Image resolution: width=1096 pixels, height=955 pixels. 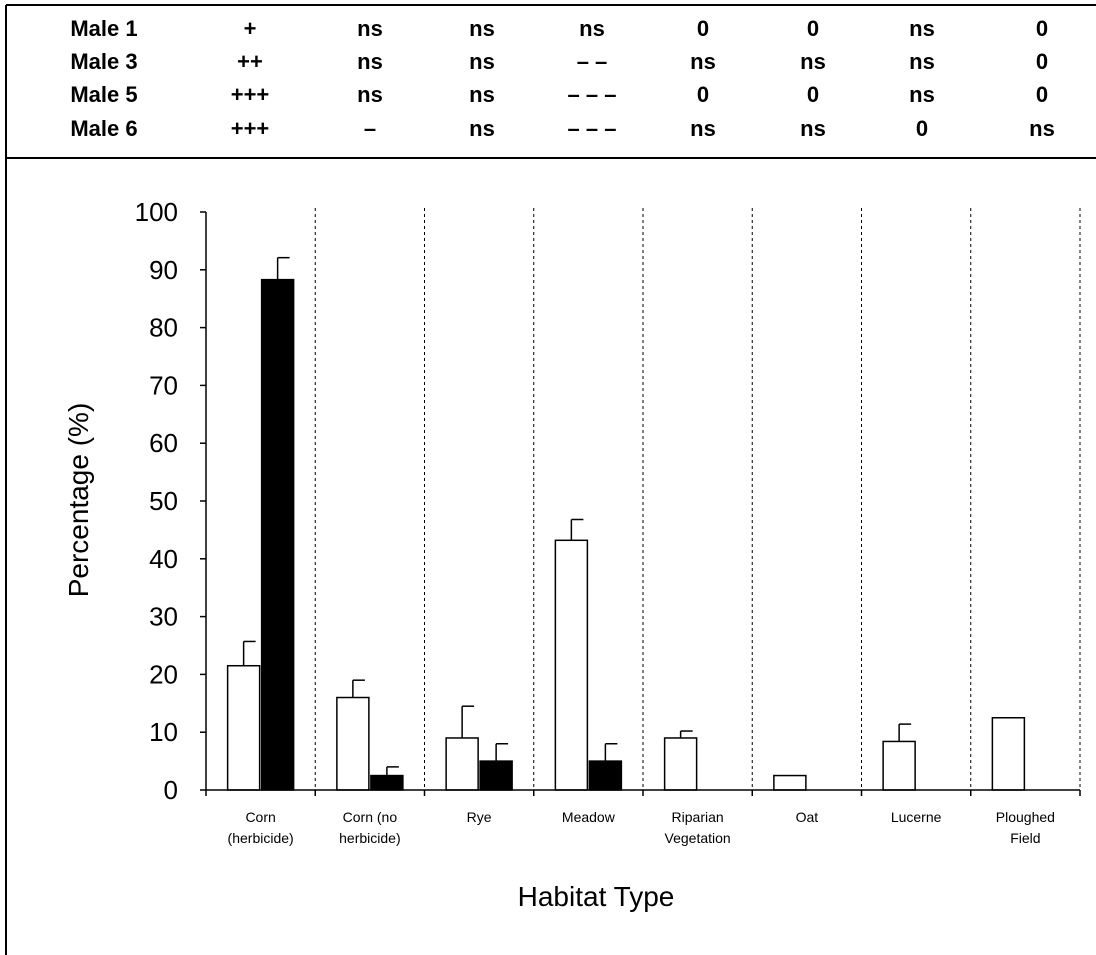 I want to click on y-tick-label: 0, so click(x=171, y=790).